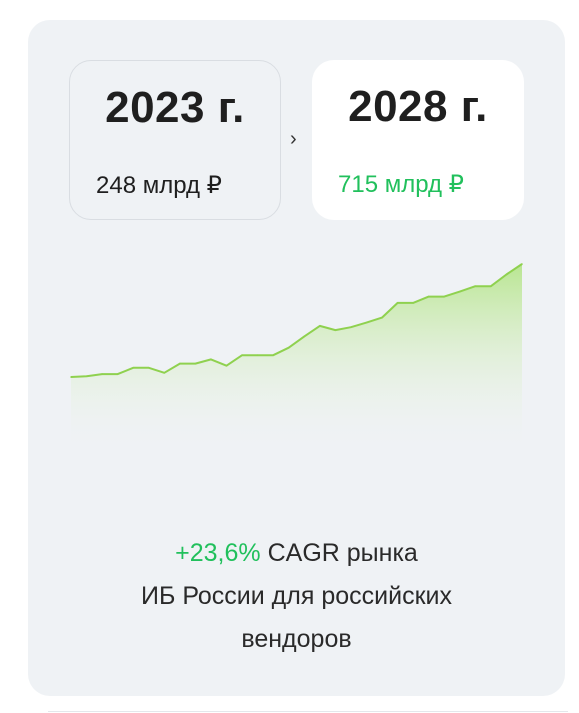  What do you see at coordinates (175, 140) in the screenshot?
I see `start-year-box: 2023 г. 248 млрд ₽` at bounding box center [175, 140].